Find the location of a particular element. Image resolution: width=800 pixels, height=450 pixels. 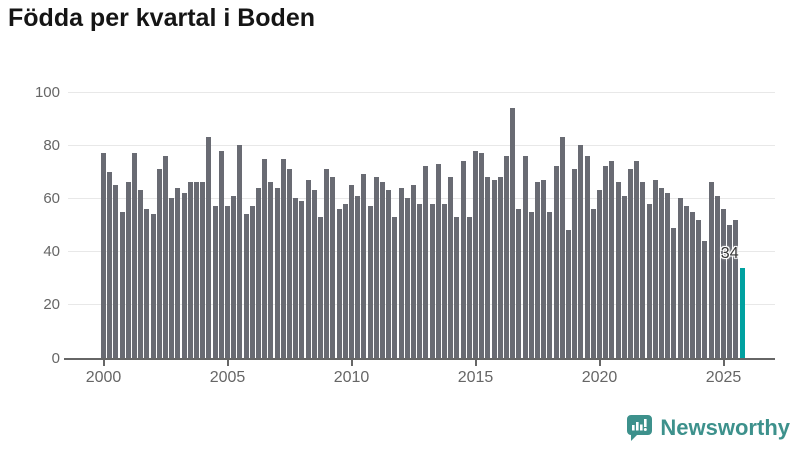

page-title: Födda per kvartal i Boden is located at coordinates (162, 18).